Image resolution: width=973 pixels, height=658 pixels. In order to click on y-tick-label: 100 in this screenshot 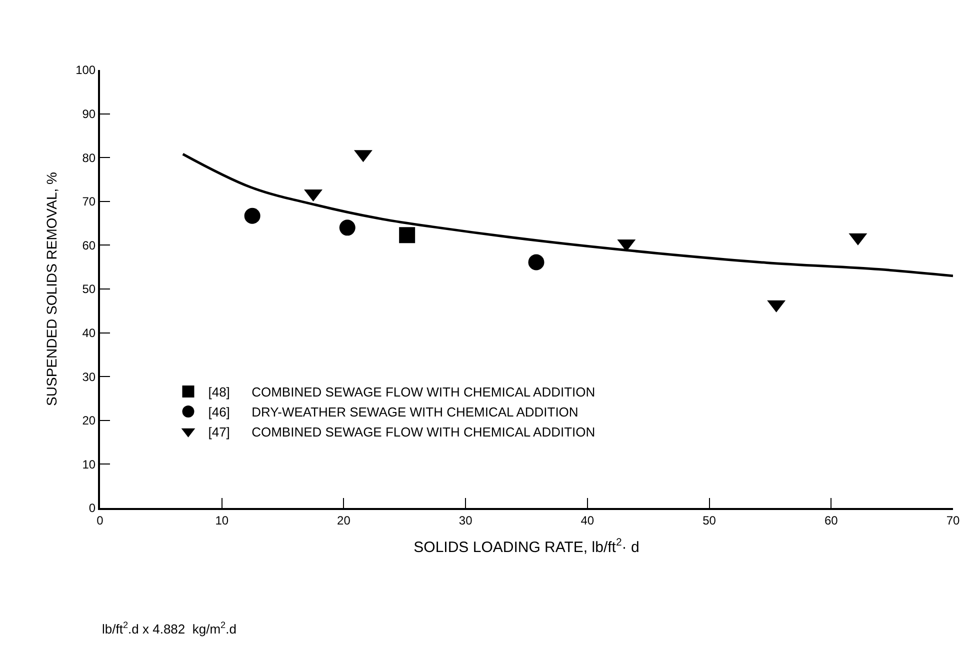, I will do `click(86, 70)`.